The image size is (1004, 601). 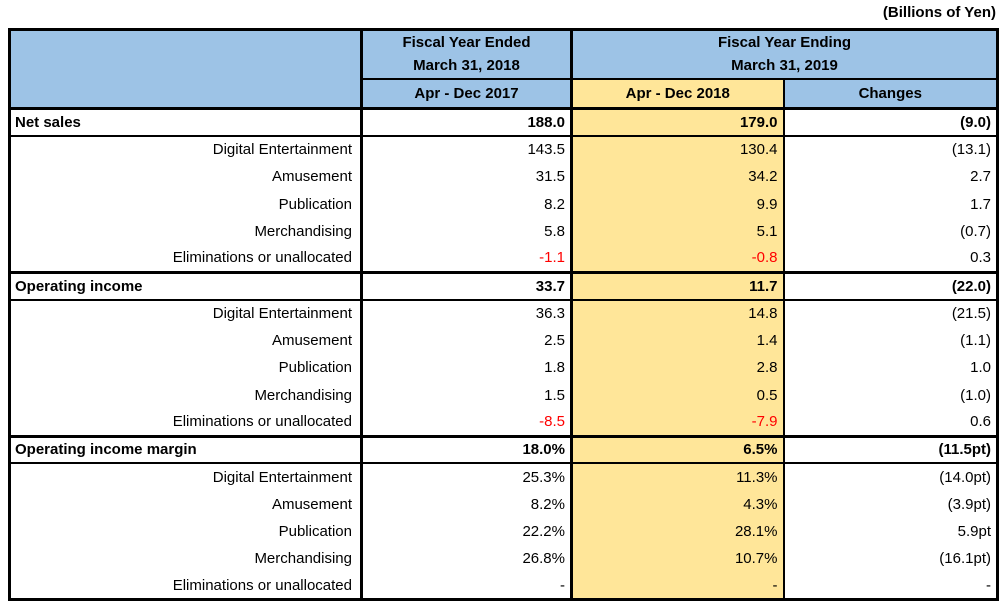 I want to click on table-row: Eliminations or unallocated - - -, so click(x=504, y=586).